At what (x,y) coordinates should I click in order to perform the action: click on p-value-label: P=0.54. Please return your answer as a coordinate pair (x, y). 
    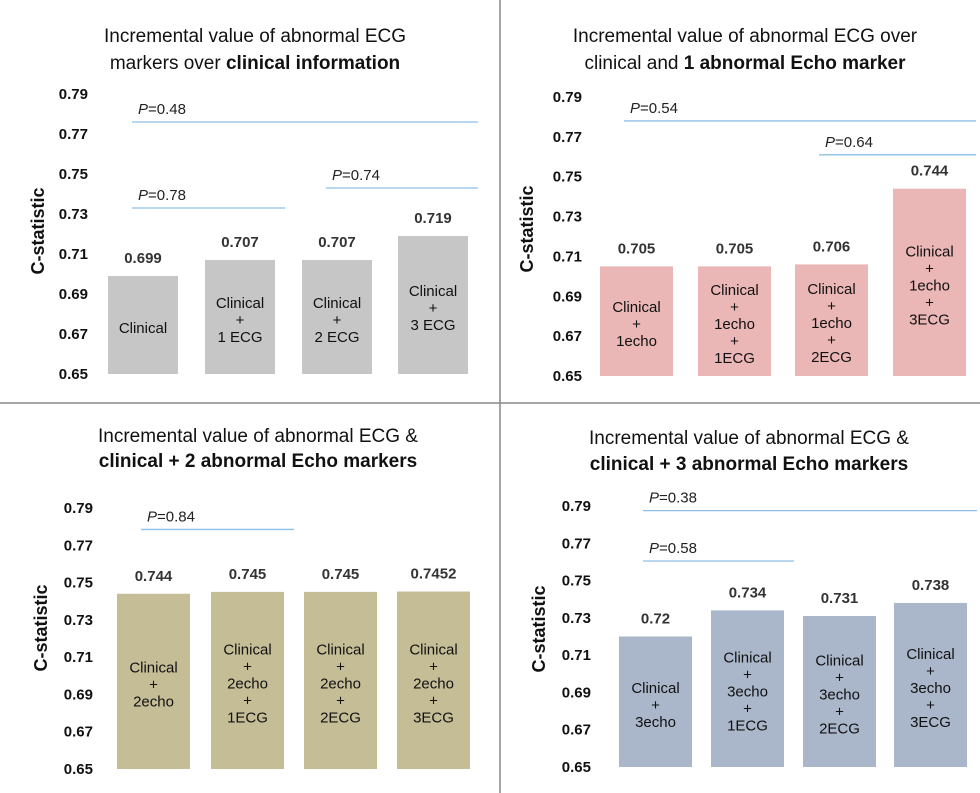
    Looking at the image, I should click on (654, 108).